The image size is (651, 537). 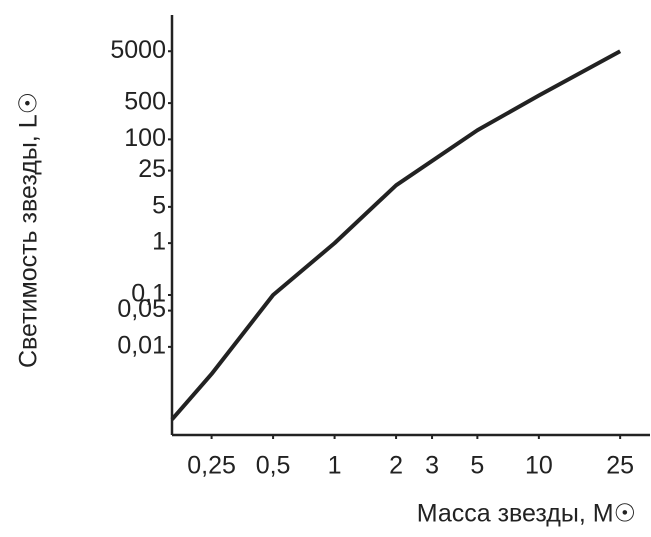 What do you see at coordinates (148, 294) in the screenshot?
I see `y-tick-label: 0,1` at bounding box center [148, 294].